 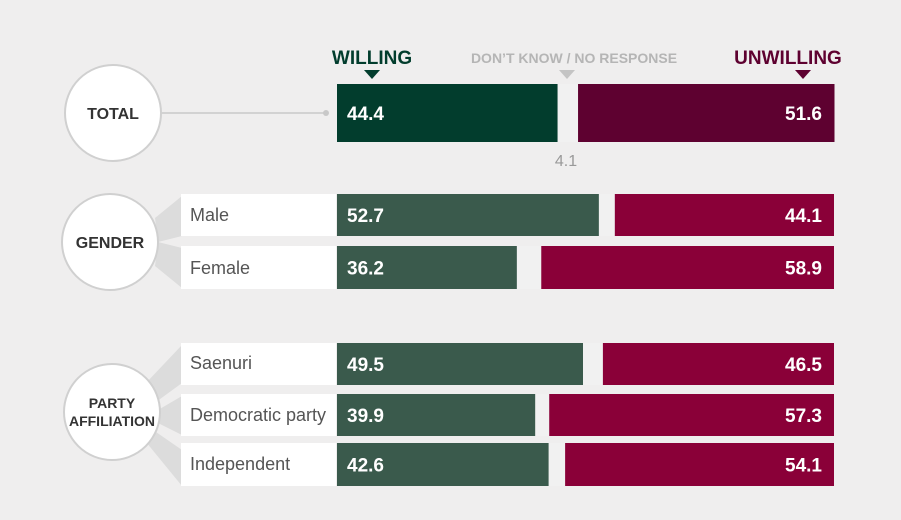 What do you see at coordinates (574, 58) in the screenshot?
I see `header-dont-know: DON’T KNOW / NO RESPONSE` at bounding box center [574, 58].